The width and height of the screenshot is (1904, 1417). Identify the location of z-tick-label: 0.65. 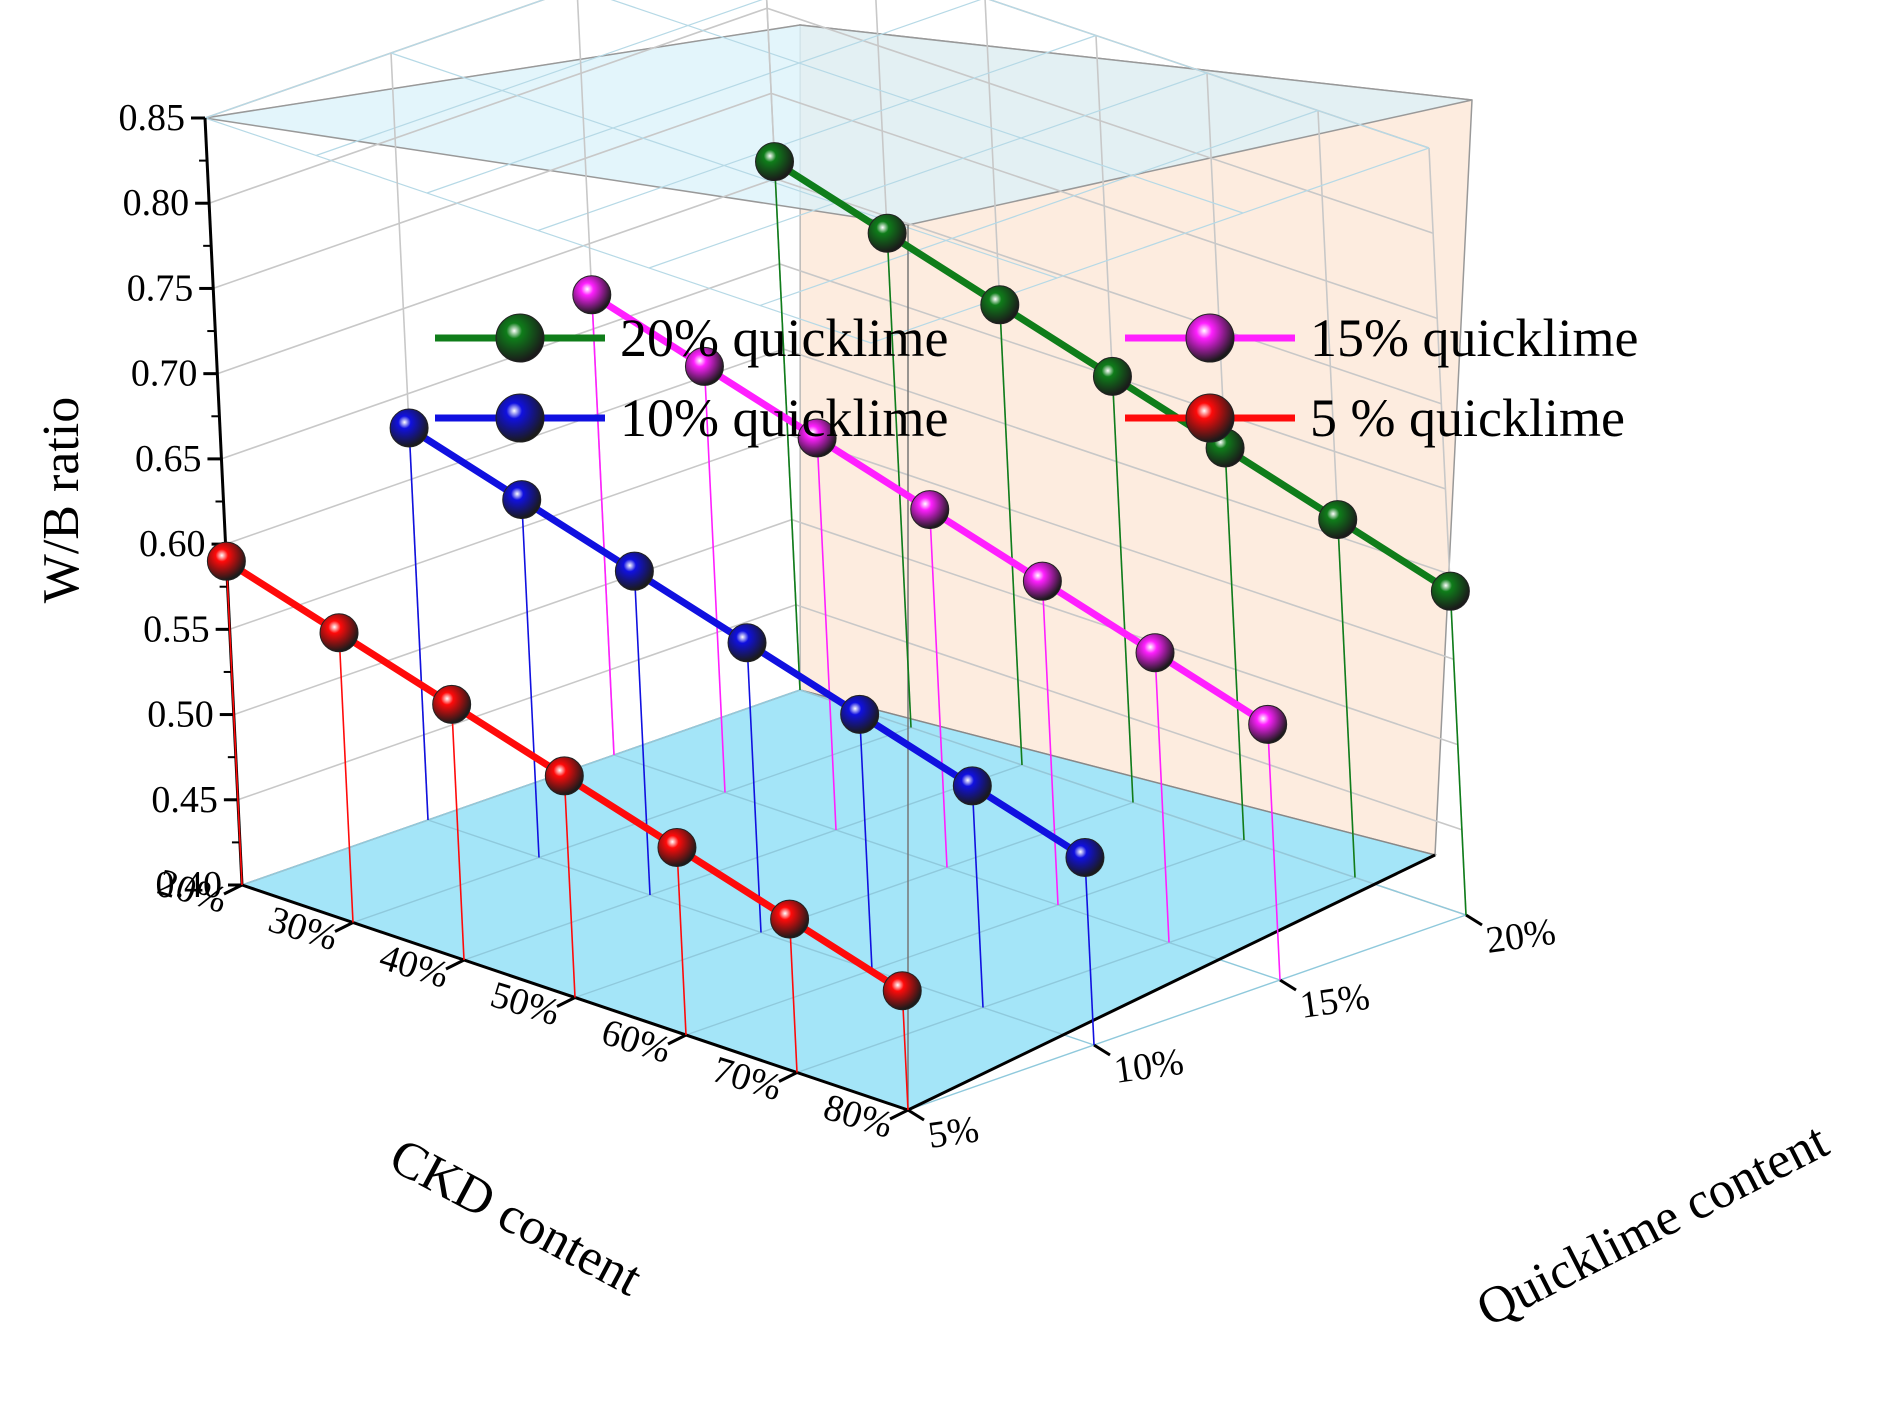
(168, 459).